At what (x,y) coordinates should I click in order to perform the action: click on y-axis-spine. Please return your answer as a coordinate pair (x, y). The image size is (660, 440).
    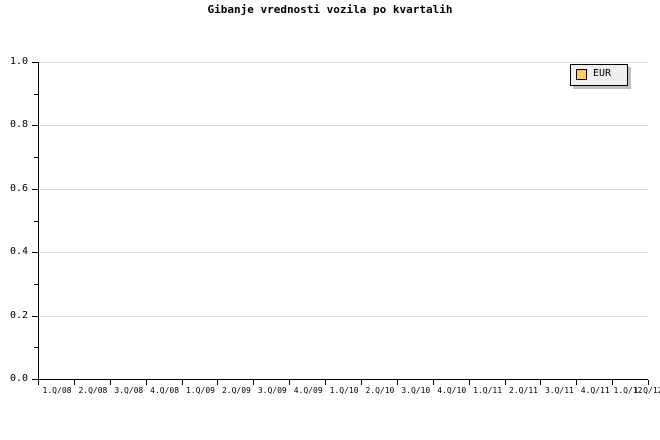
    Looking at the image, I should click on (38, 221).